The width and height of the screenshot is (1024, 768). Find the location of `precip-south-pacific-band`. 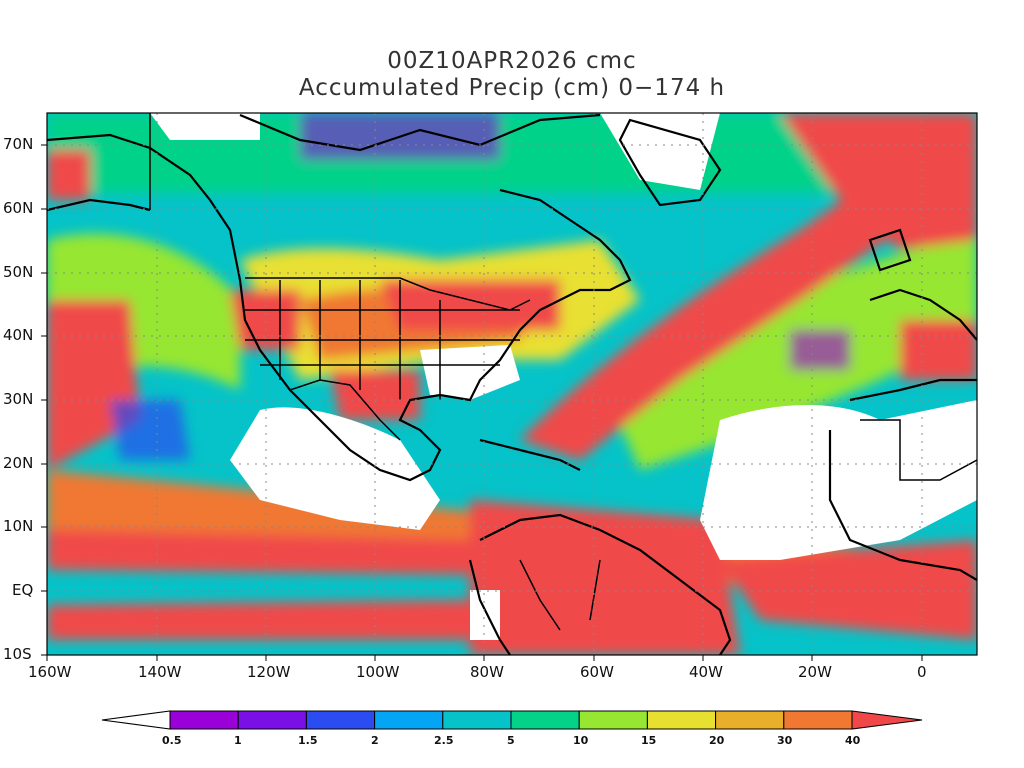

precip-south-pacific-band is located at coordinates (263, 620).